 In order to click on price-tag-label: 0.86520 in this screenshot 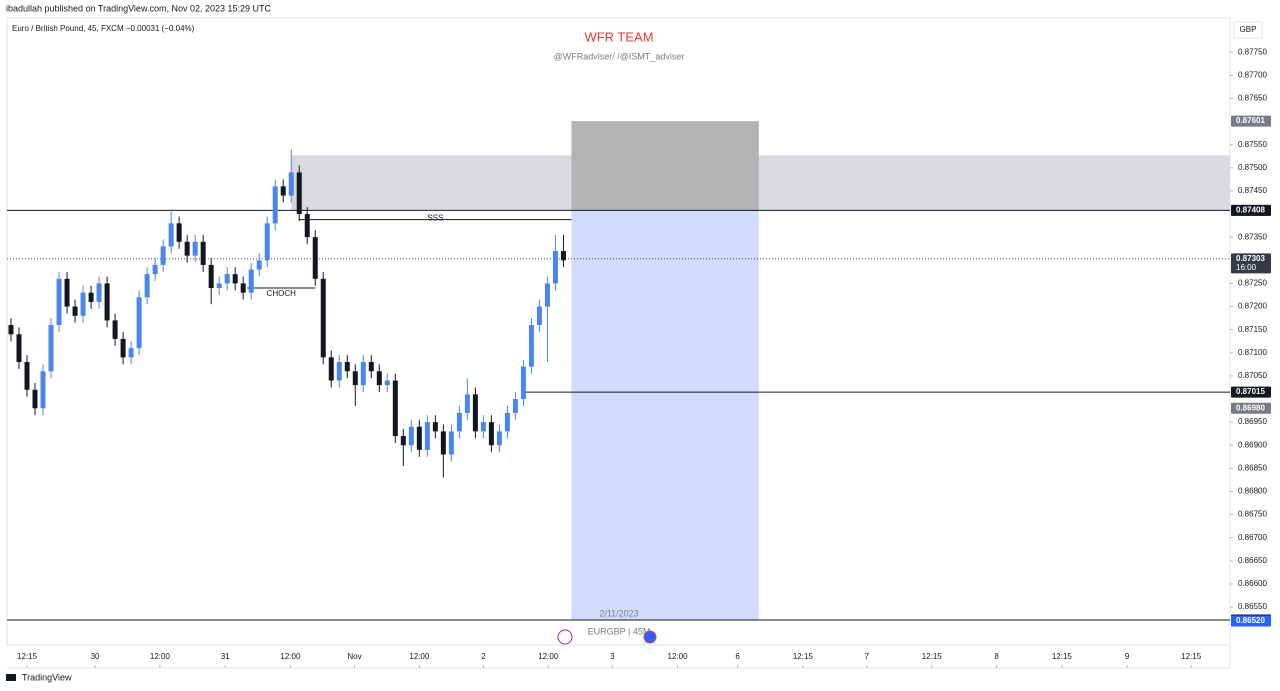, I will do `click(1250, 620)`.